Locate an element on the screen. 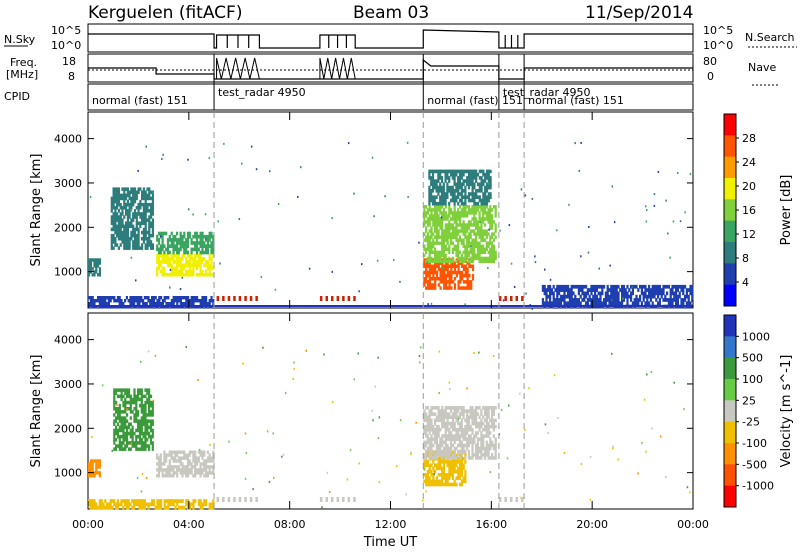  vel-colorbar-frame is located at coordinates (730, 411).